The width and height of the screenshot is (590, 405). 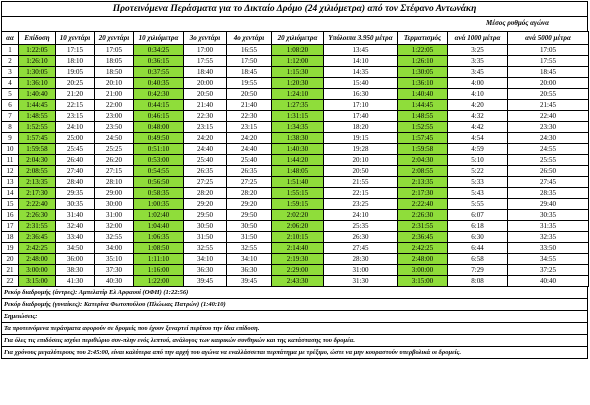 I want to click on table-cell: 34:50, so click(x=75, y=248).